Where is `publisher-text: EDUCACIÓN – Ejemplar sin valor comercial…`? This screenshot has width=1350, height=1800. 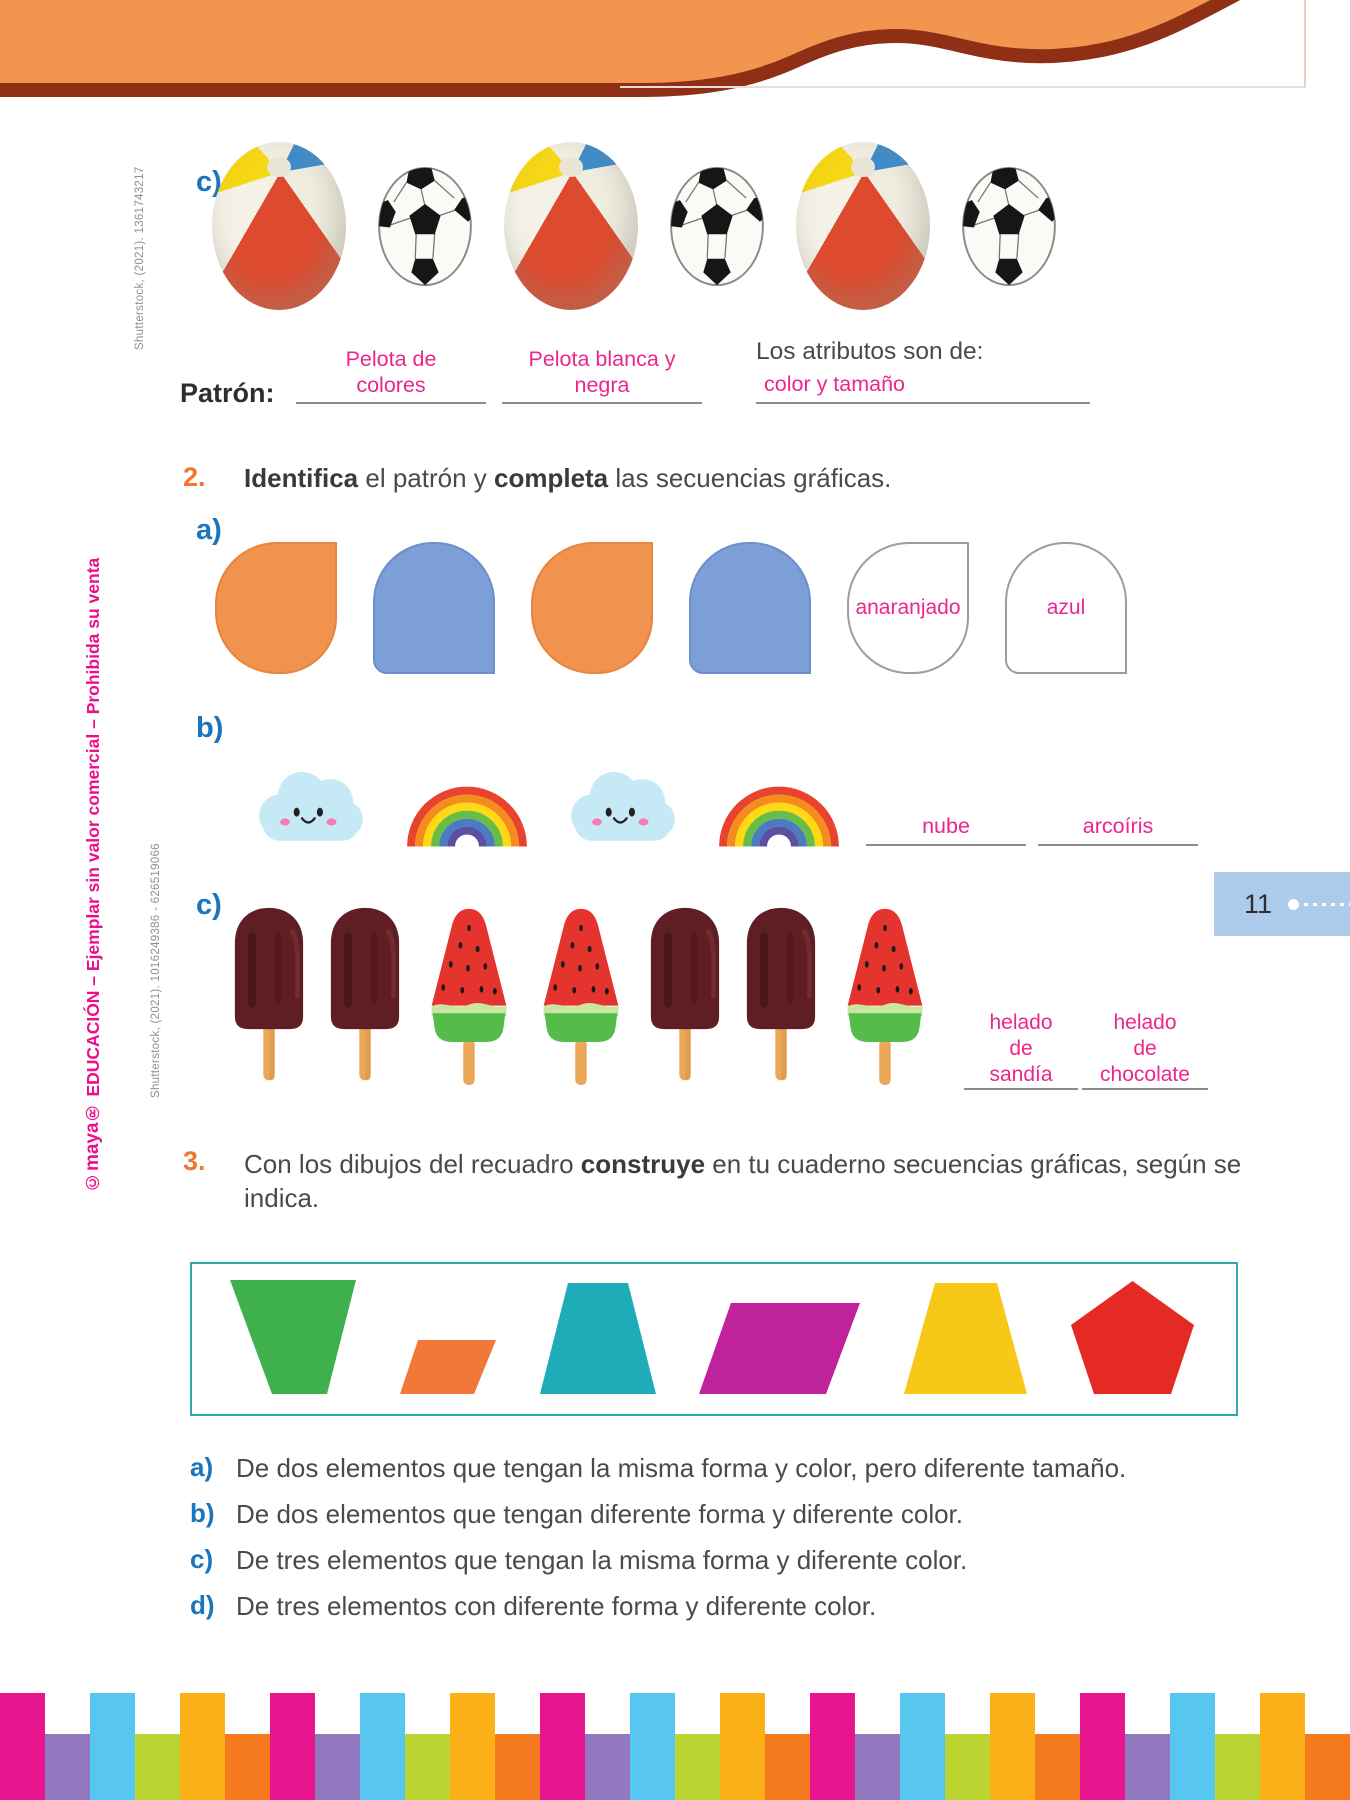 publisher-text: EDUCACIÓN – Ejemplar sin valor comercial… is located at coordinates (93, 829).